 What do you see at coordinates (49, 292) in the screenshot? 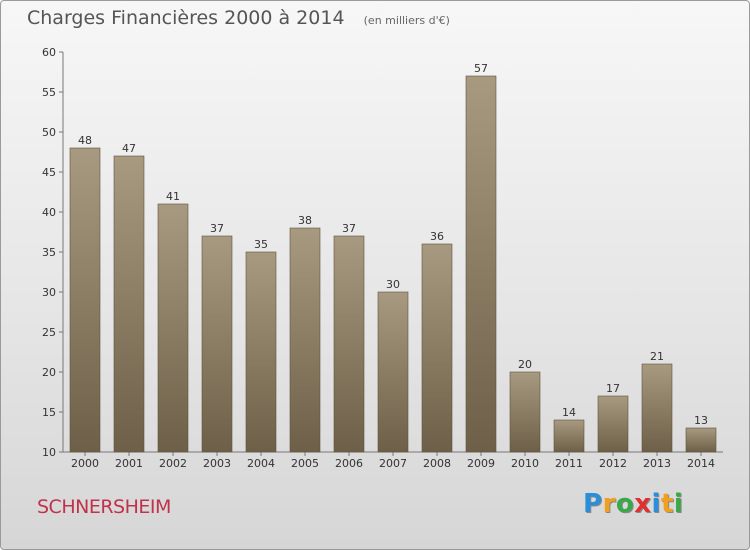
I see `y-tick-label: 30` at bounding box center [49, 292].